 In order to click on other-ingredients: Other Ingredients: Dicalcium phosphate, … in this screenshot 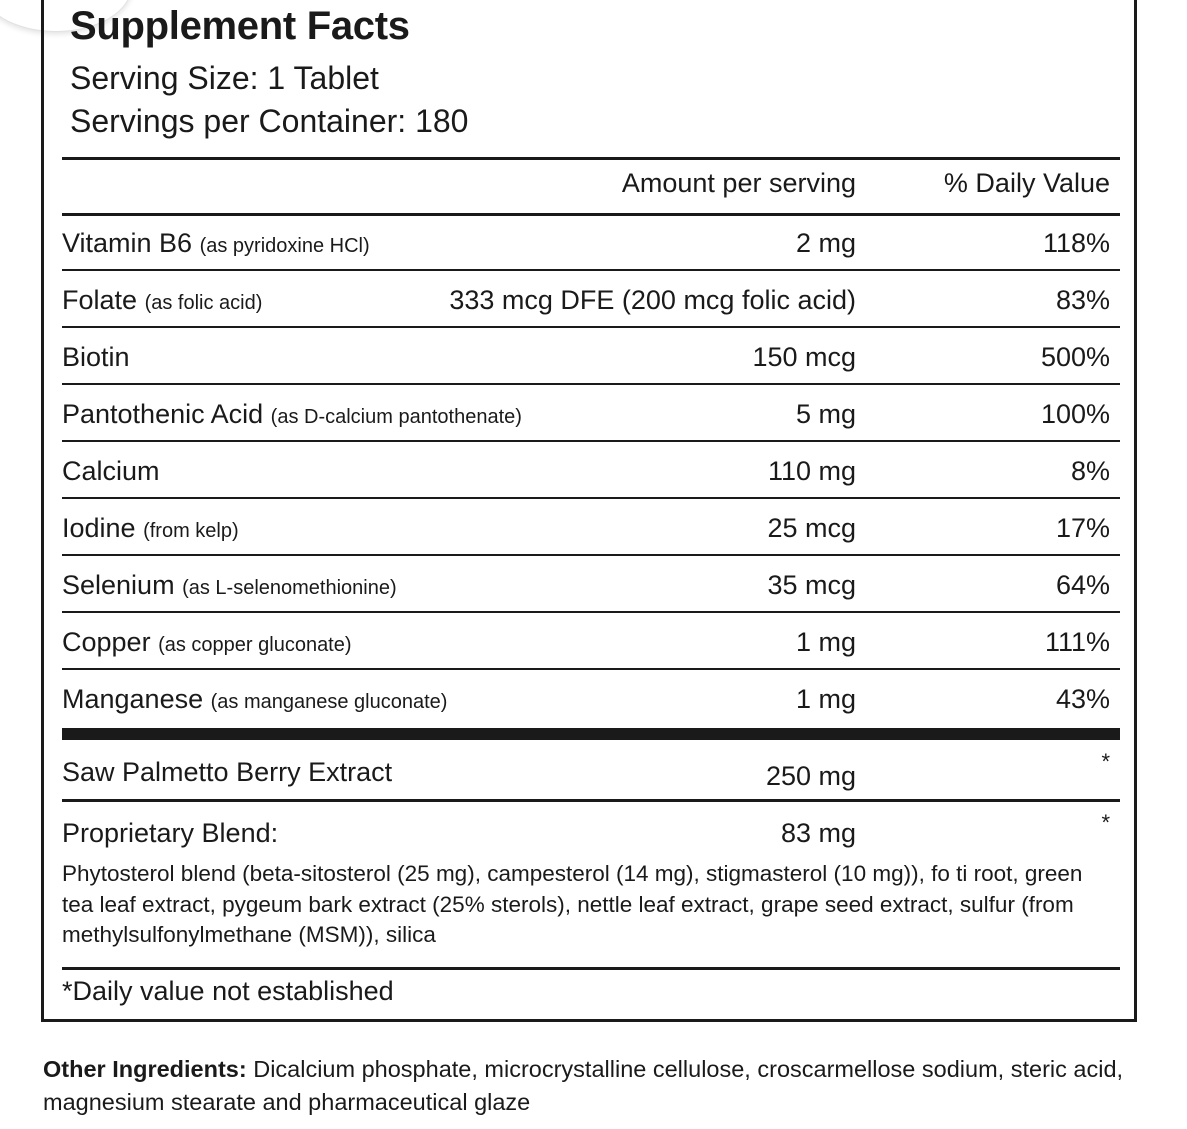, I will do `click(598, 1086)`.